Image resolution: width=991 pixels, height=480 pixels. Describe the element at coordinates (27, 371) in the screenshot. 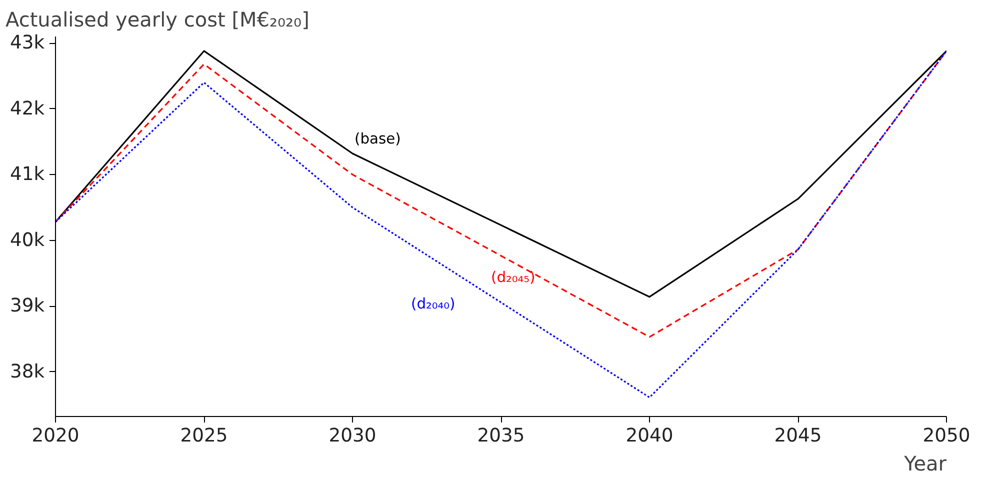

I see `y-tick-label: 38k` at that location.